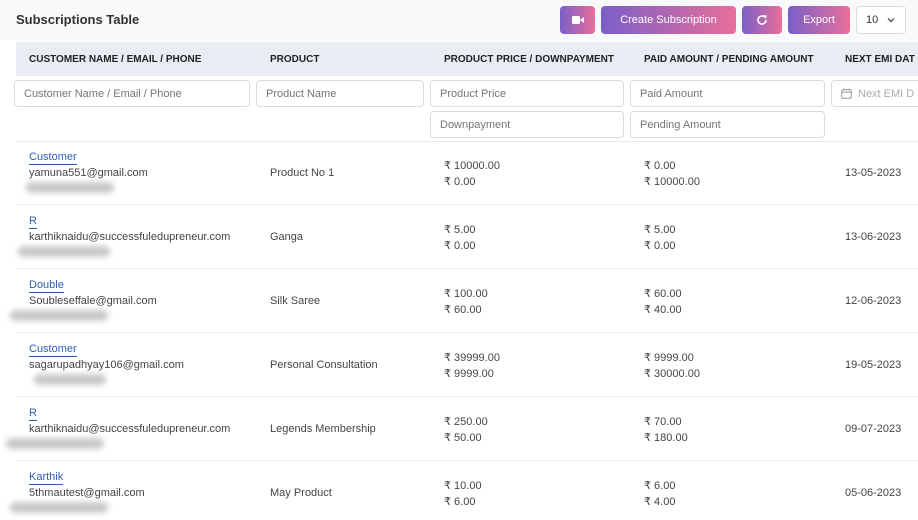  What do you see at coordinates (873, 301) in the screenshot?
I see `next-emi-date: 12-06-2023` at bounding box center [873, 301].